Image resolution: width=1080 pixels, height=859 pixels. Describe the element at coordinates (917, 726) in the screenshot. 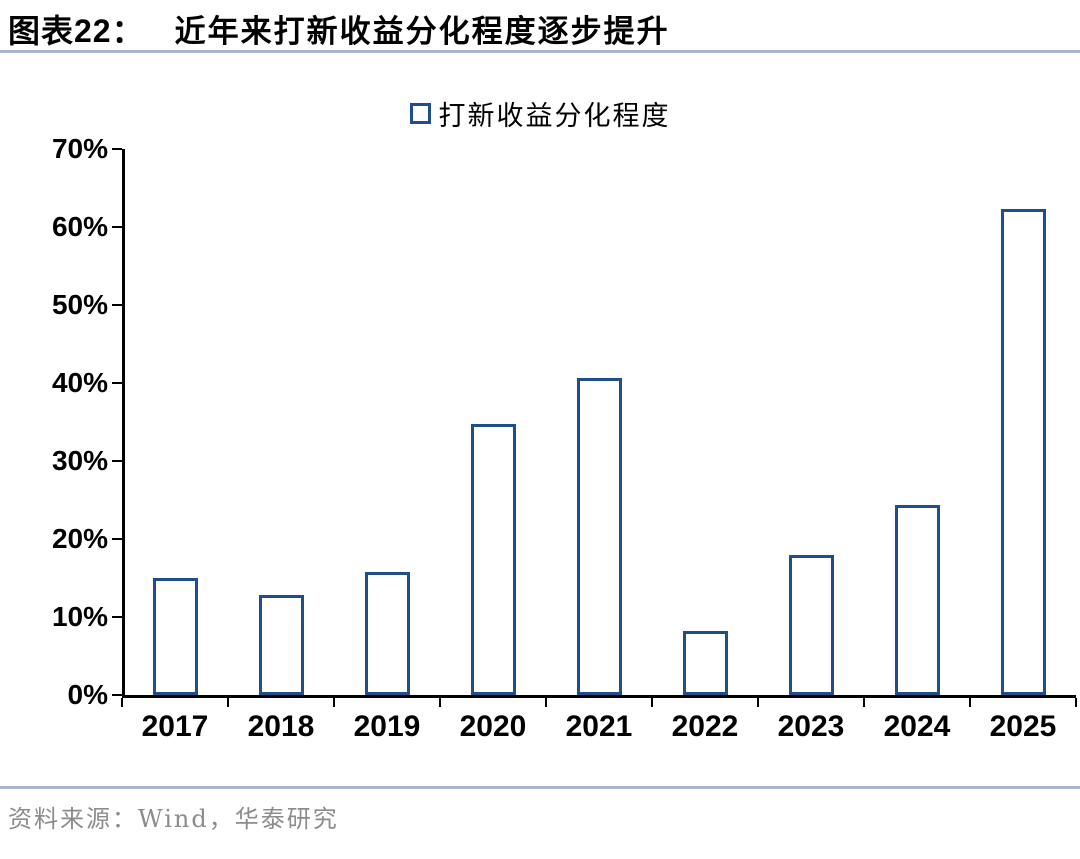

I see `x-label-2024: 2024` at that location.